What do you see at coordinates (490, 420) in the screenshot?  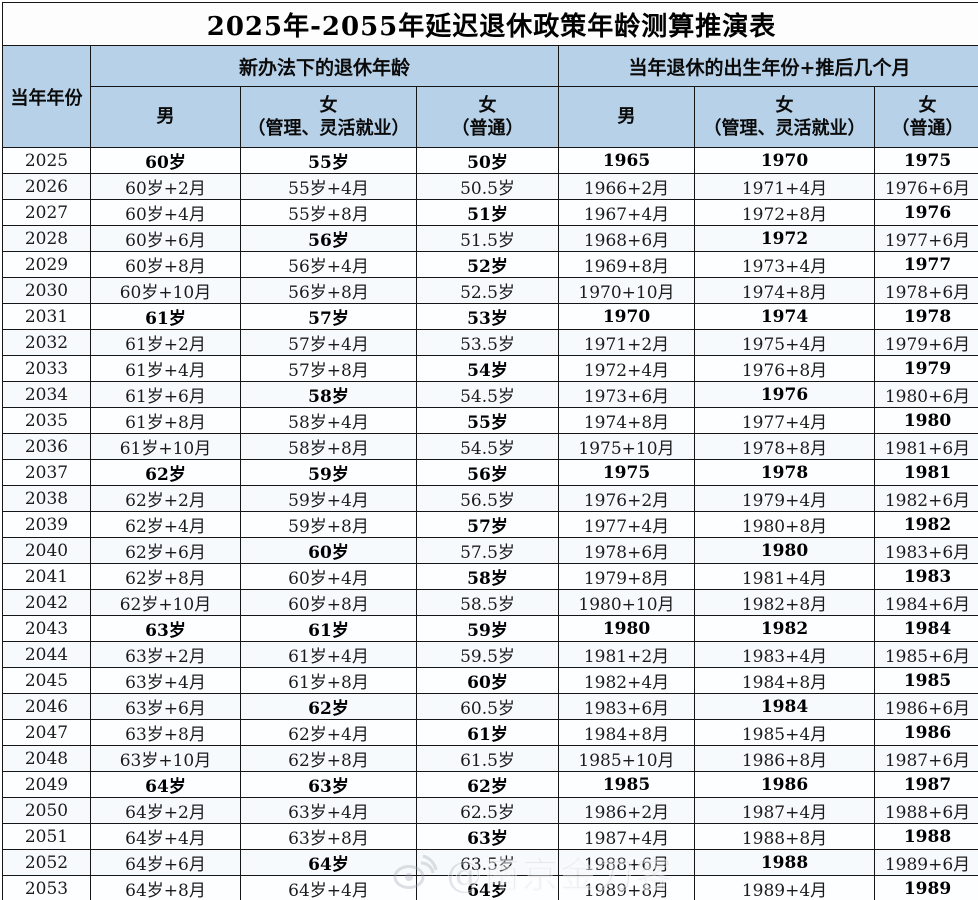 I see `table-row: 2035 61岁+8月 58岁+4月 55岁 1974+8月 1977+4月 1980` at bounding box center [490, 420].